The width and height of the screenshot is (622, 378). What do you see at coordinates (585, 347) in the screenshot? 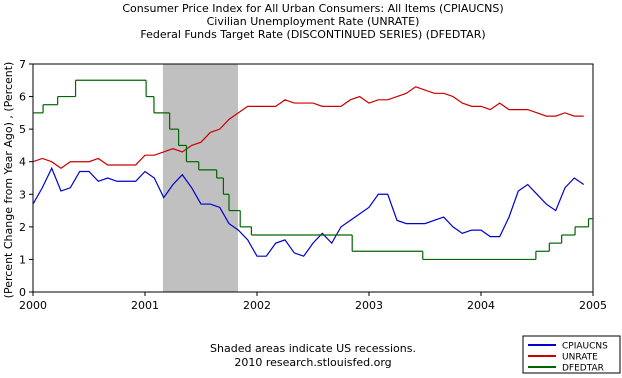
I see `legend-label: CPIAUCNS` at bounding box center [585, 347].